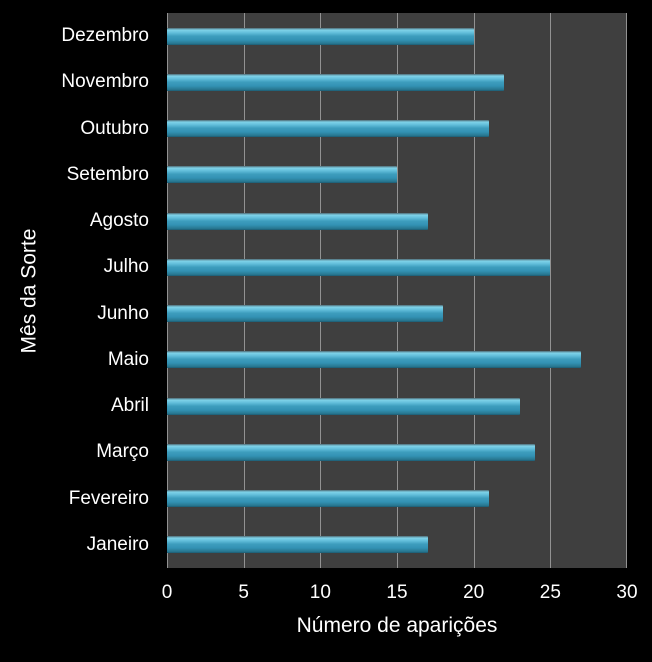 This screenshot has width=652, height=662. I want to click on y-axis-label: Maio, so click(128, 359).